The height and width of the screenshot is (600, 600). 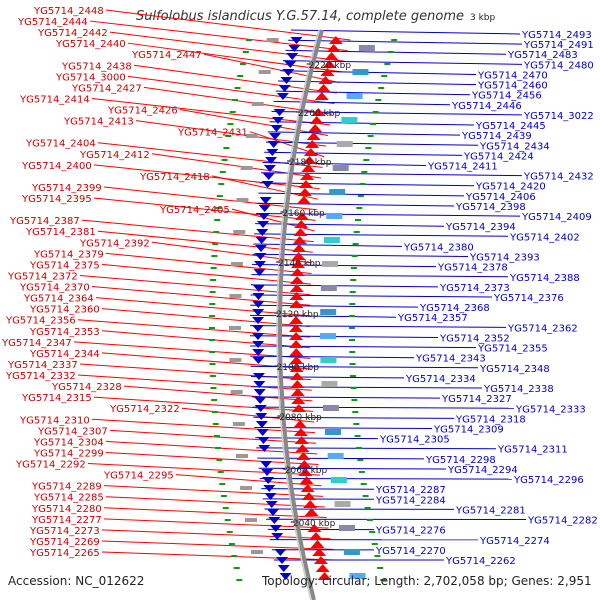 What do you see at coordinates (114, 243) in the screenshot?
I see `left-gene-label: YG5714_2392` at bounding box center [114, 243].